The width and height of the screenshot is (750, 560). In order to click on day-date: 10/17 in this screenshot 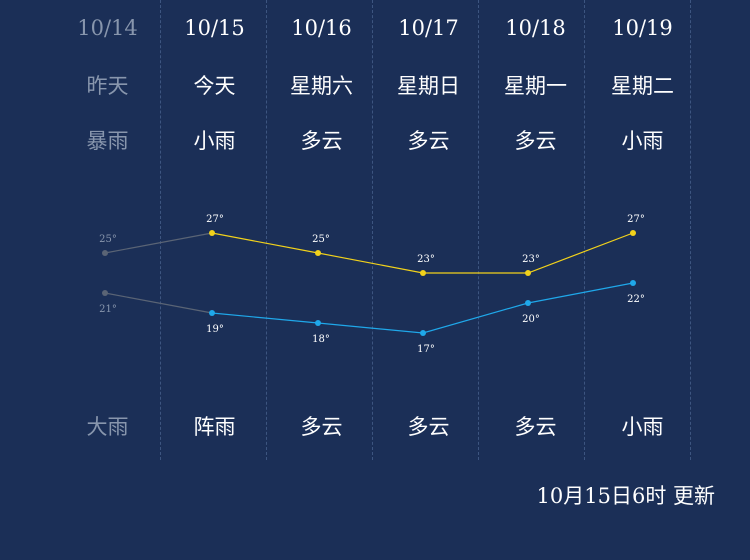, I will do `click(428, 28)`.